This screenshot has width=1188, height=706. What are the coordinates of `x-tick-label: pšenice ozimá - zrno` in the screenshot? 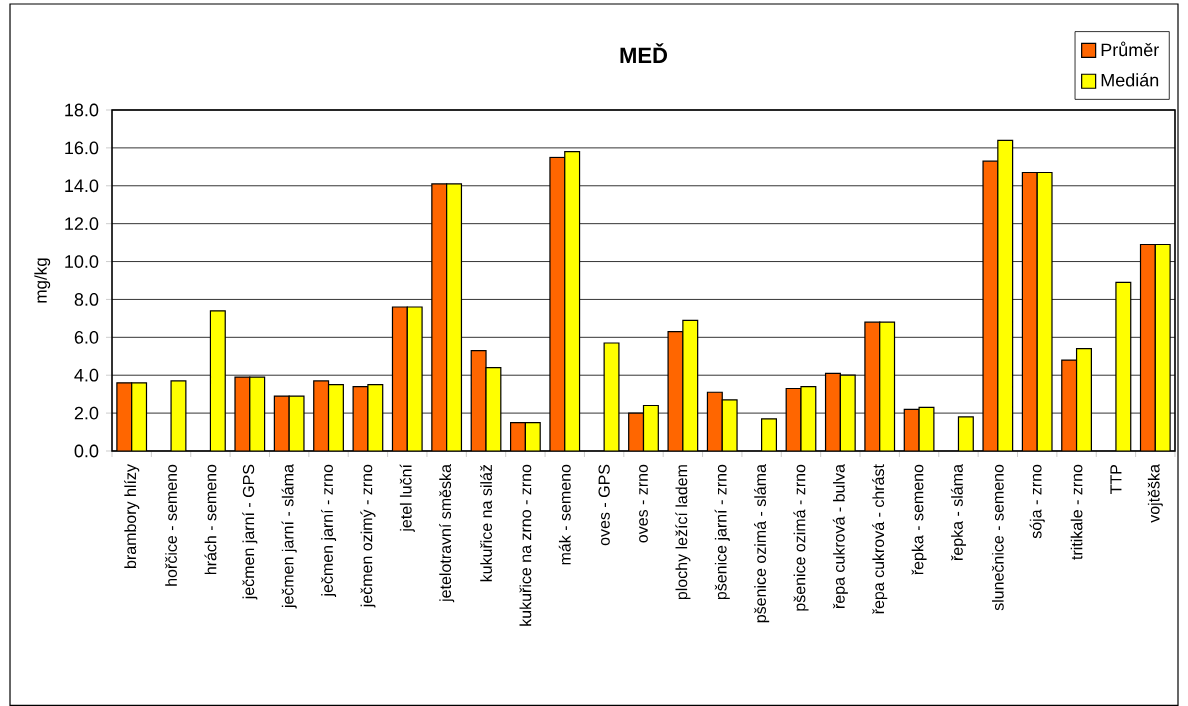 It's located at (801, 537).